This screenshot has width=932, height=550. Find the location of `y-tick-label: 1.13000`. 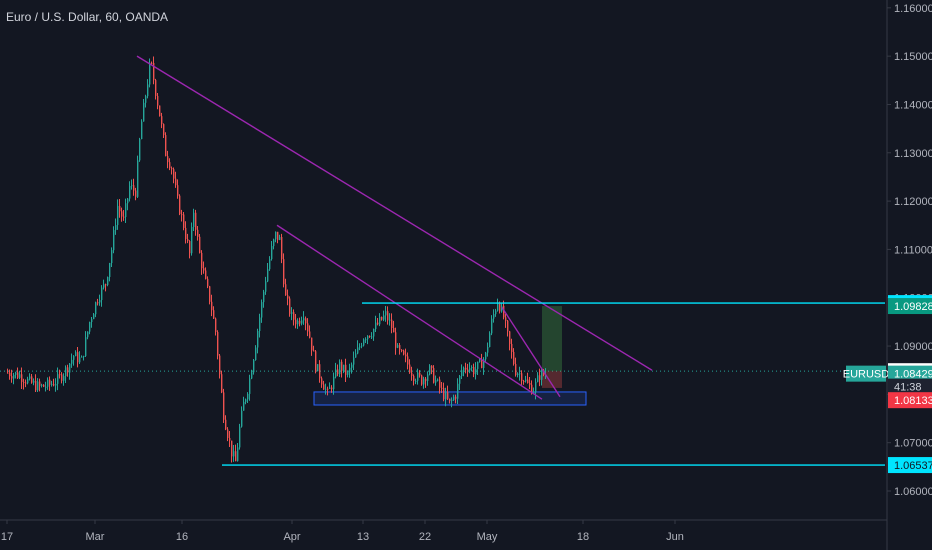

y-tick-label: 1.13000 is located at coordinates (913, 154).